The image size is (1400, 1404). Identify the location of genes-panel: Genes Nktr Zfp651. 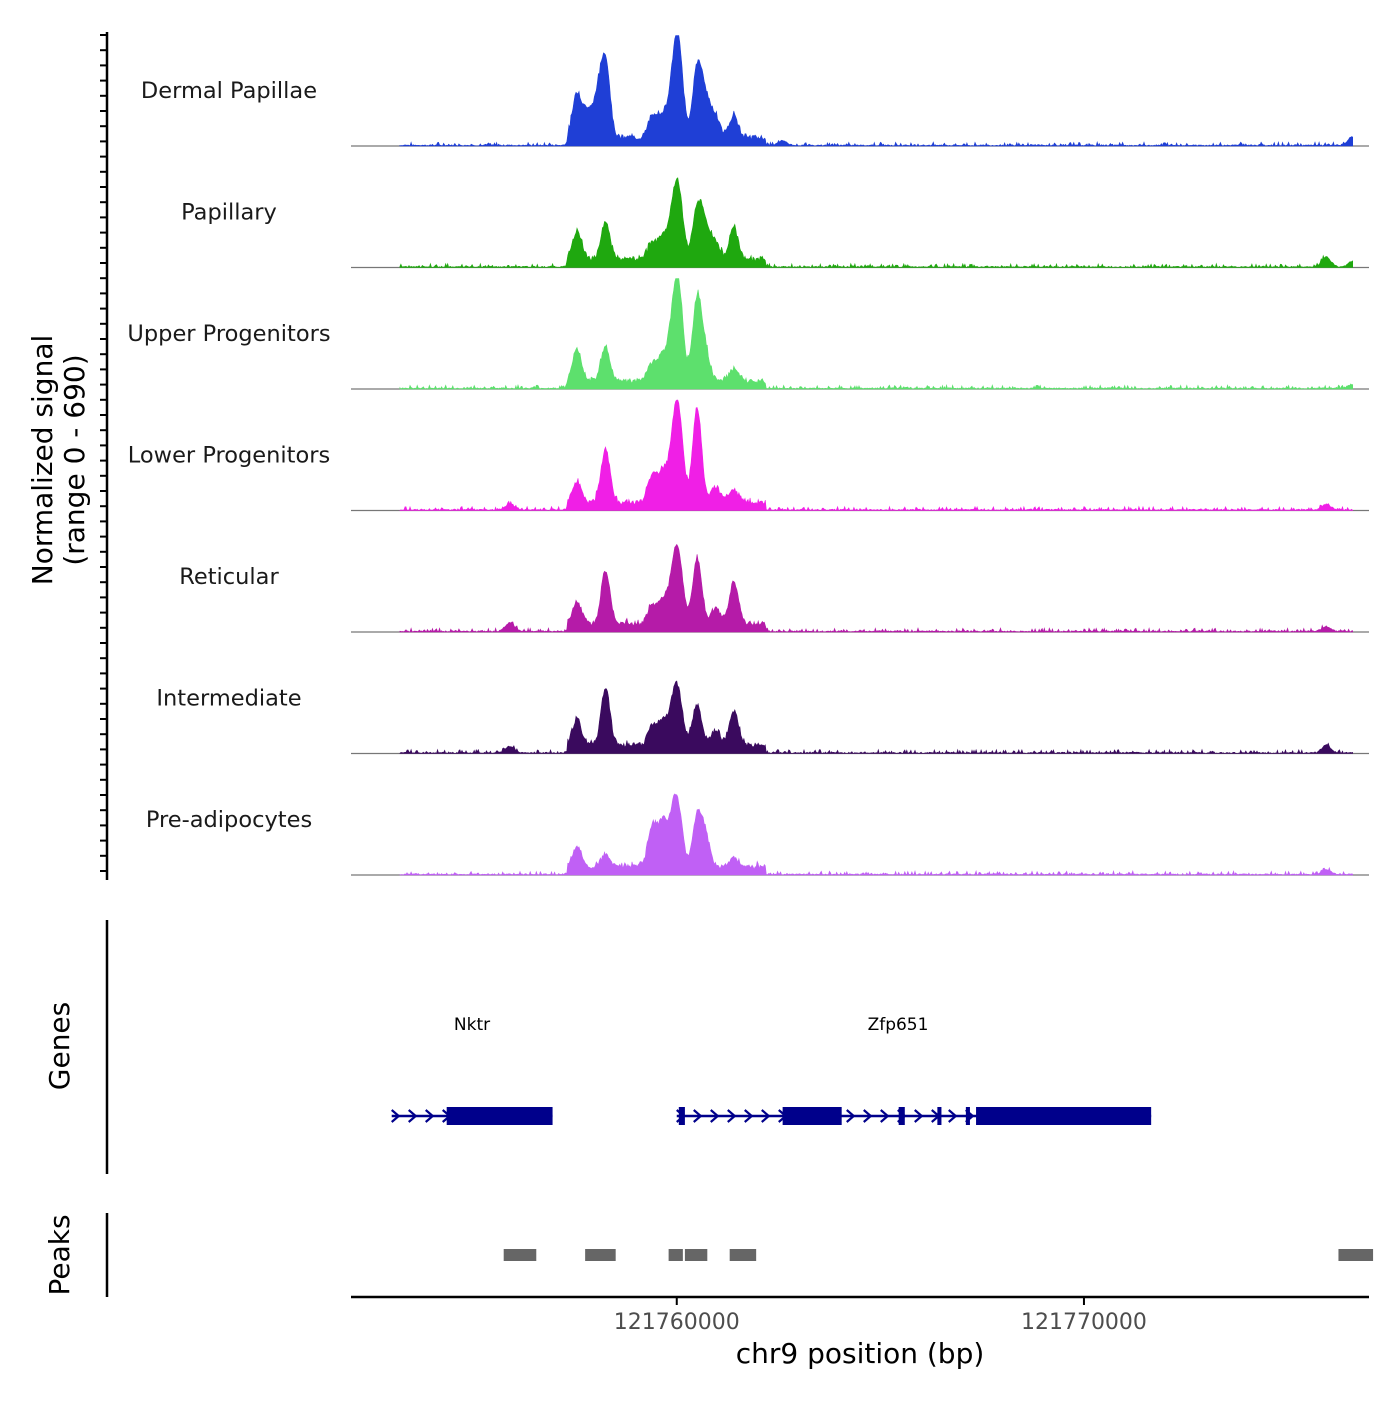
(597, 1047).